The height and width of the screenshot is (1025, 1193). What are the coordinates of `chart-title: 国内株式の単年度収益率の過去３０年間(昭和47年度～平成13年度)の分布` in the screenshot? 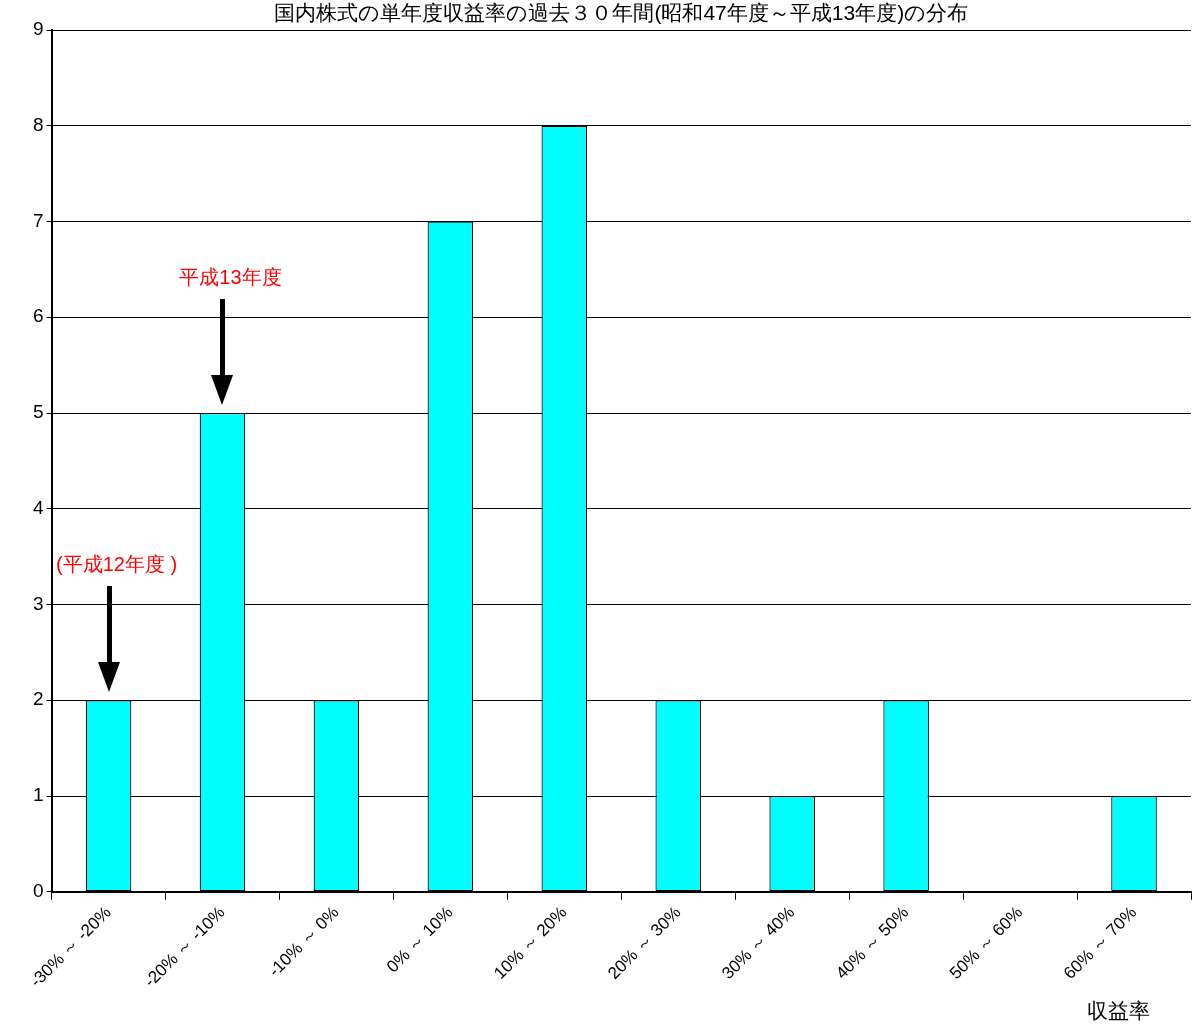 It's located at (621, 12).